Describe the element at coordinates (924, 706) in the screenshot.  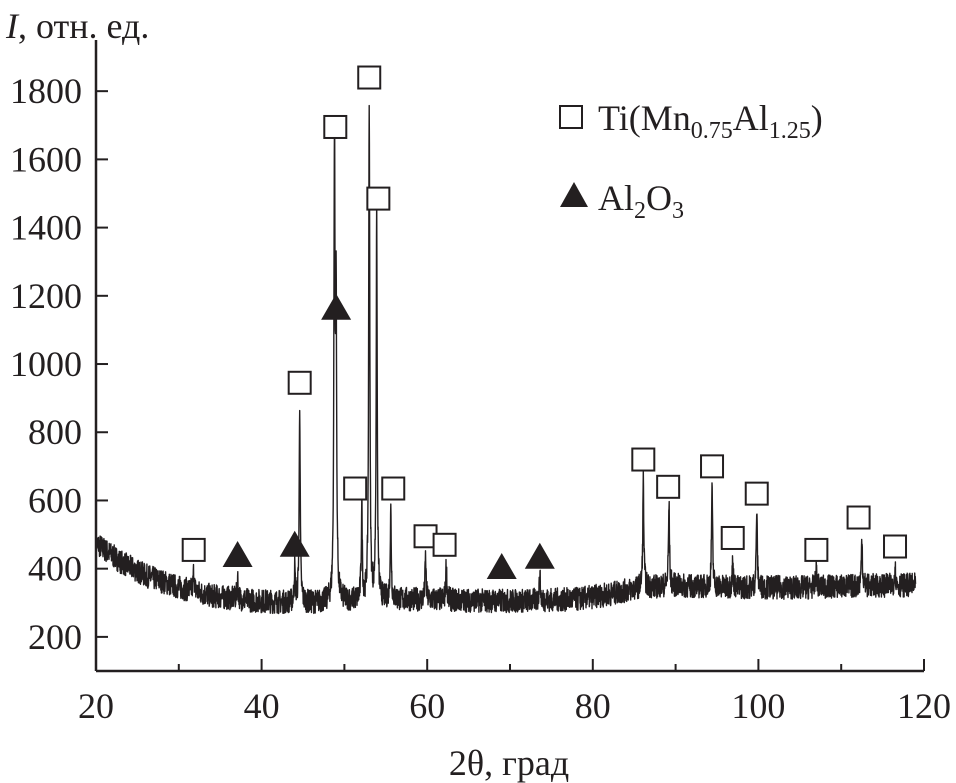
I see `x-tick-label: 120` at that location.